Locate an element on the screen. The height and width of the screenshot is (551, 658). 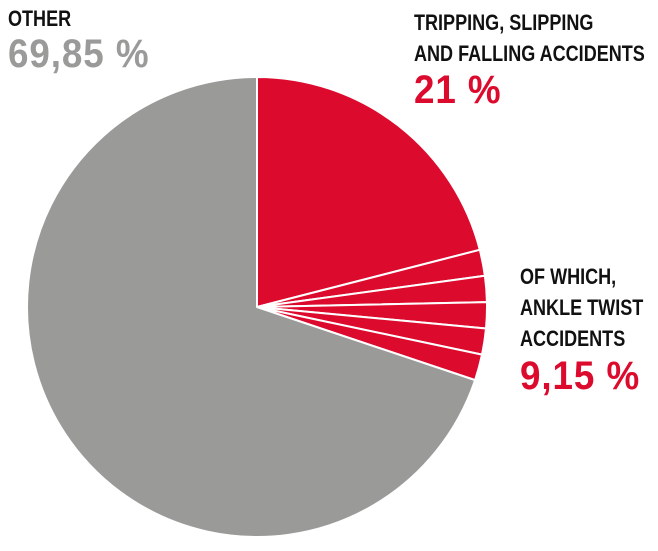
label-ankle-line2: ANKLE TWIST is located at coordinates (582, 307).